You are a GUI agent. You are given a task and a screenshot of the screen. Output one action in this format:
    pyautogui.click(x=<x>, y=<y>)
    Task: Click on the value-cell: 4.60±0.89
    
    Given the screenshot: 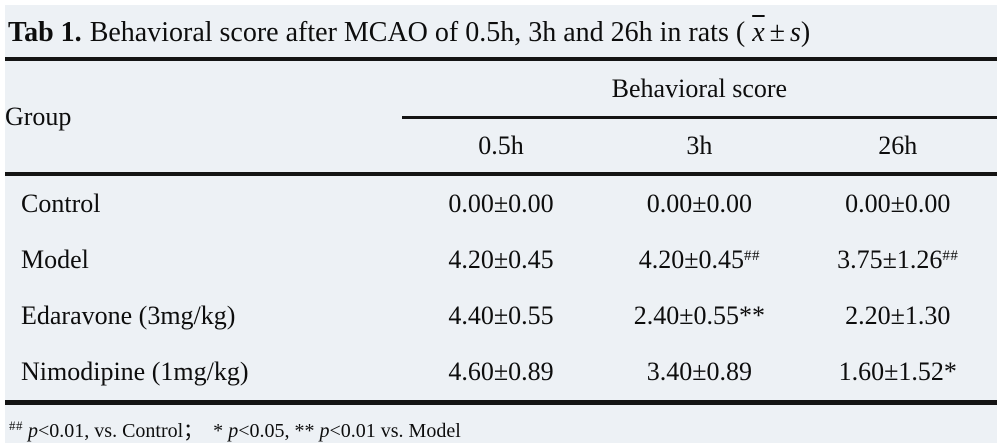 What is the action you would take?
    pyautogui.click(x=501, y=374)
    